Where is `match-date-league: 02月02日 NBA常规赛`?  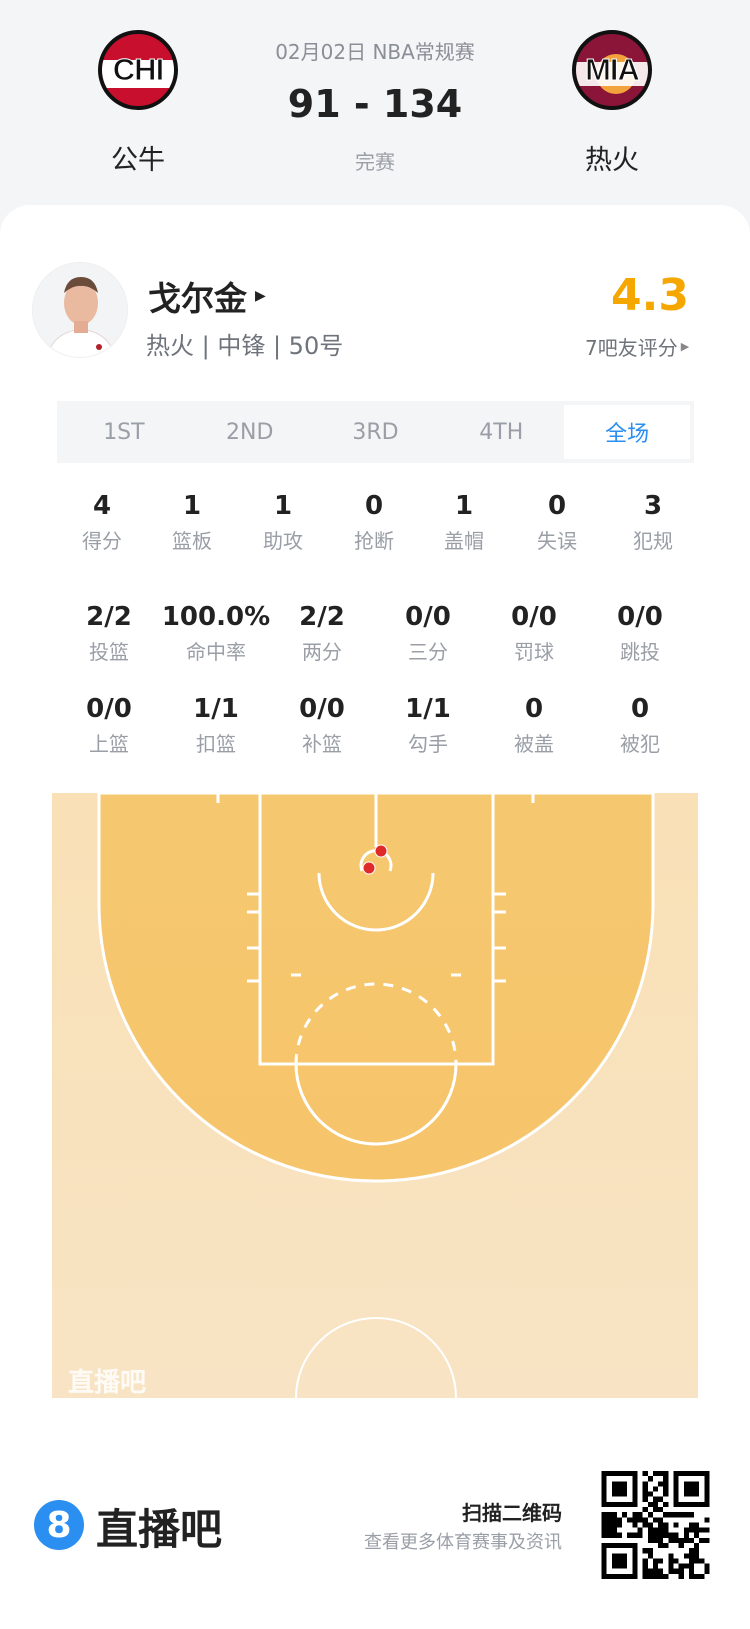
match-date-league: 02月02日 NBA常规赛 is located at coordinates (375, 52).